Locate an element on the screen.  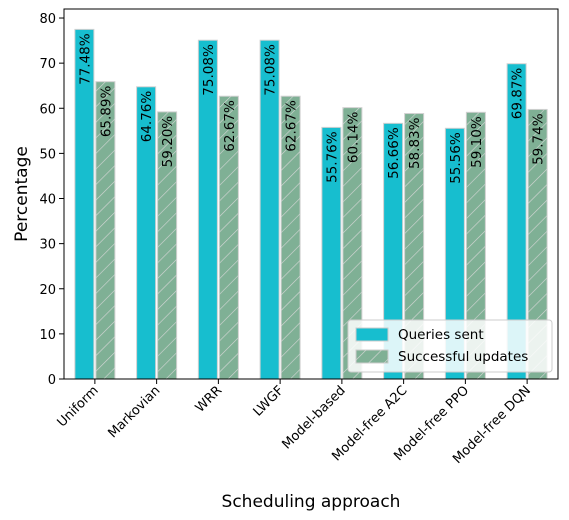
data-label-queries-sent-model-free-a2c: 56.66% is located at coordinates (394, 153).